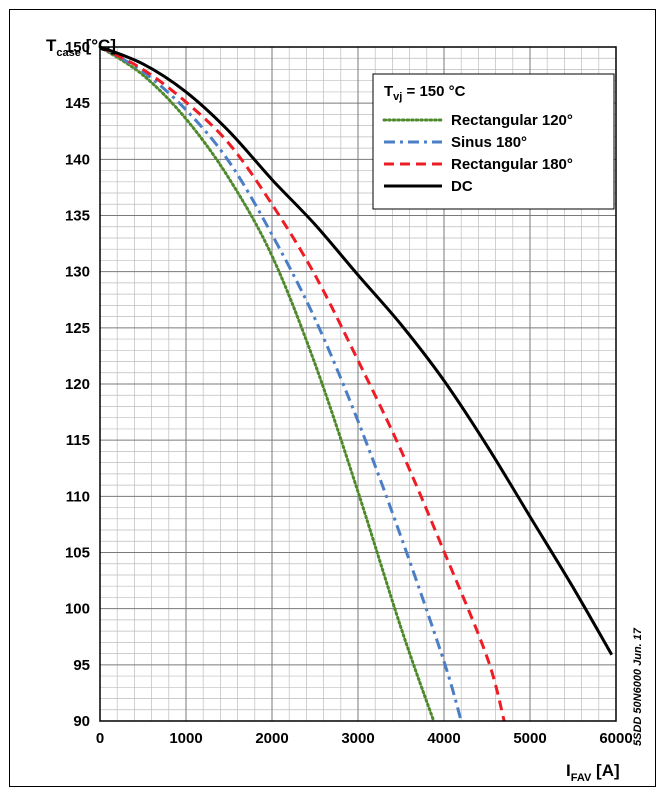 The image size is (667, 796). What do you see at coordinates (185, 738) in the screenshot?
I see `x-tick-label: 1000` at bounding box center [185, 738].